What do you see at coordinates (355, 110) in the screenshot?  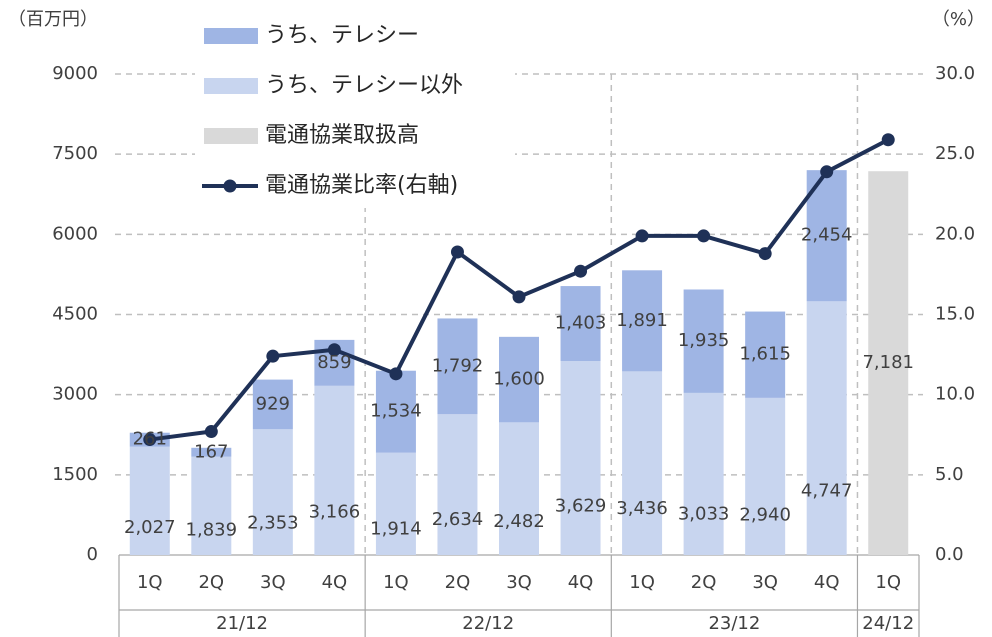 I see `legend-background` at bounding box center [355, 110].